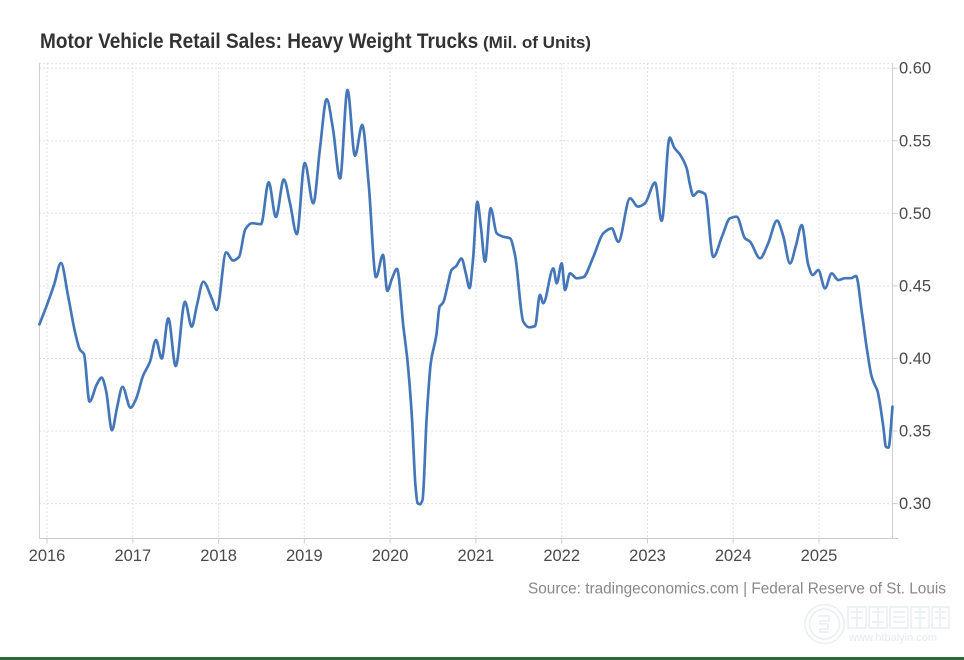 This screenshot has width=964, height=660. What do you see at coordinates (915, 286) in the screenshot?
I see `svg-text: 0.45` at bounding box center [915, 286].